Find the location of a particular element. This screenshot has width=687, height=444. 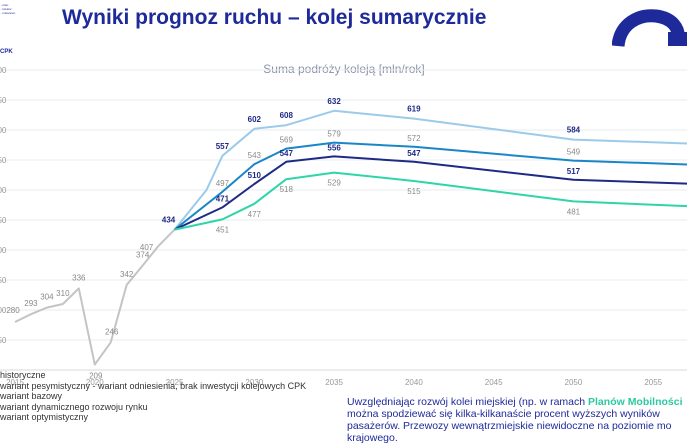

x-tick-label: 2055 is located at coordinates (653, 382).